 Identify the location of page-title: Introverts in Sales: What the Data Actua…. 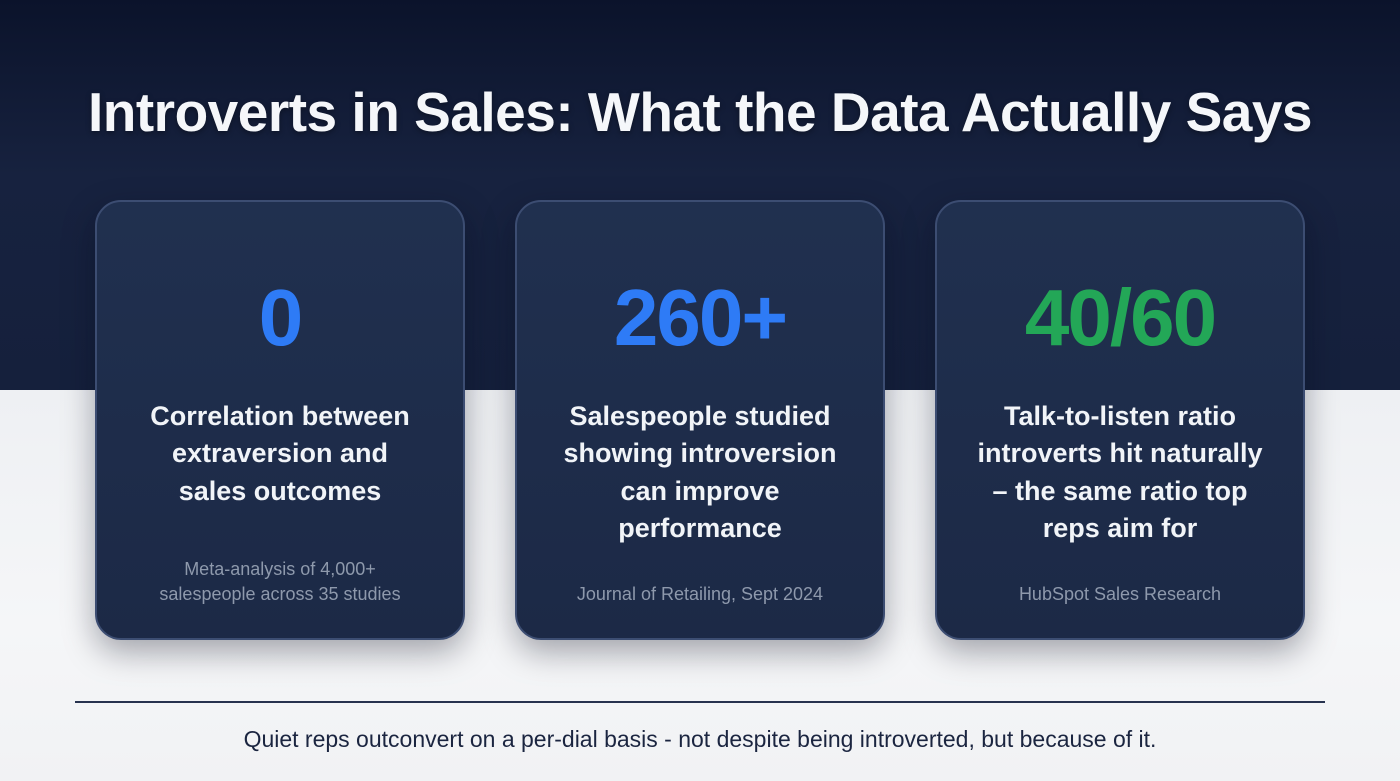
(700, 112).